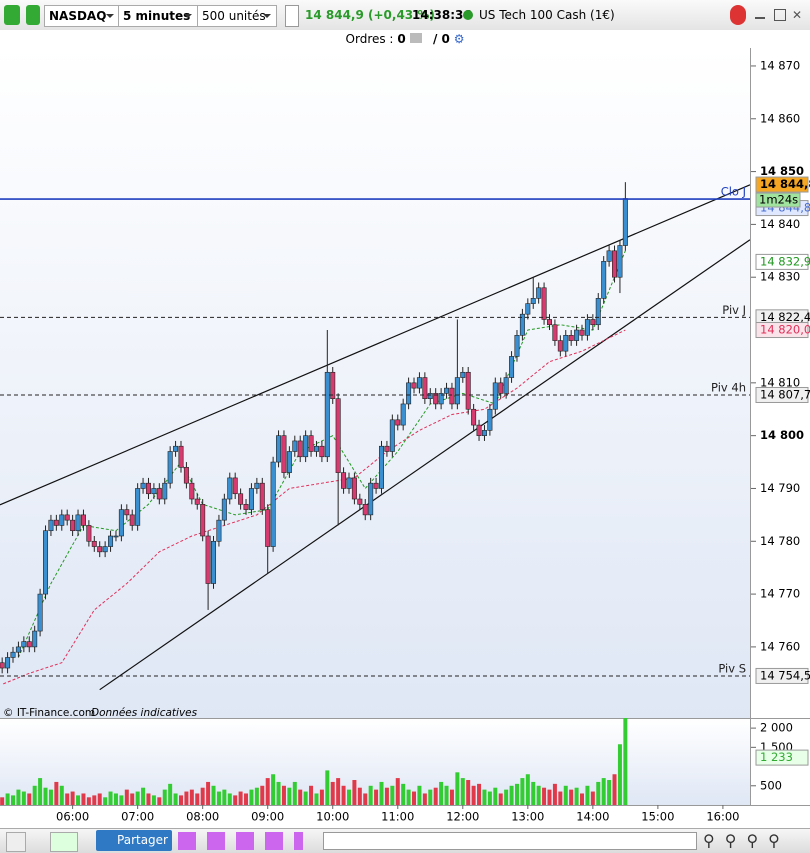 This screenshot has height=853, width=810. What do you see at coordinates (158, 16) in the screenshot?
I see `interval-select: 5 minutes` at bounding box center [158, 16].